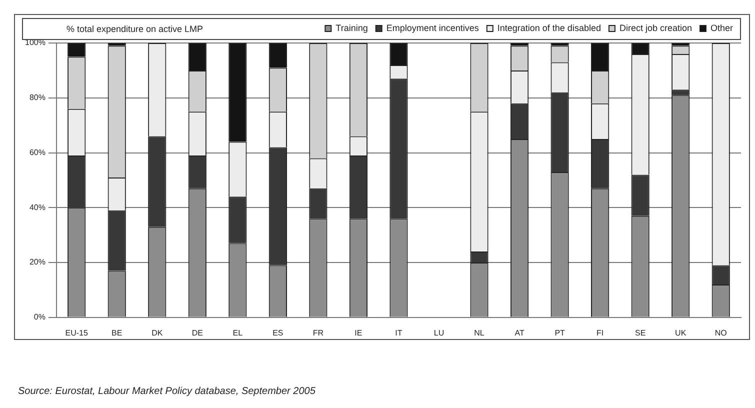  I want to click on x-tick-label: NO, so click(720, 333).